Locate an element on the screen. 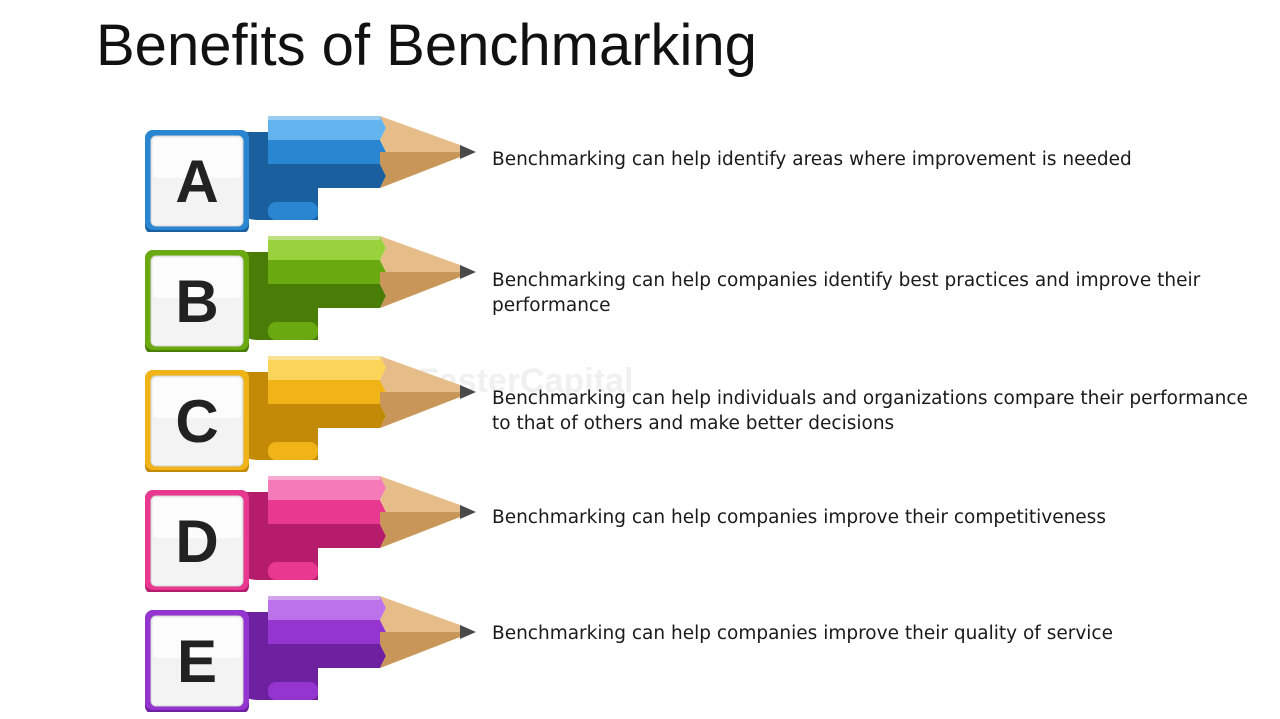 This screenshot has height=719, width=1280. letter-label: B is located at coordinates (196, 301).